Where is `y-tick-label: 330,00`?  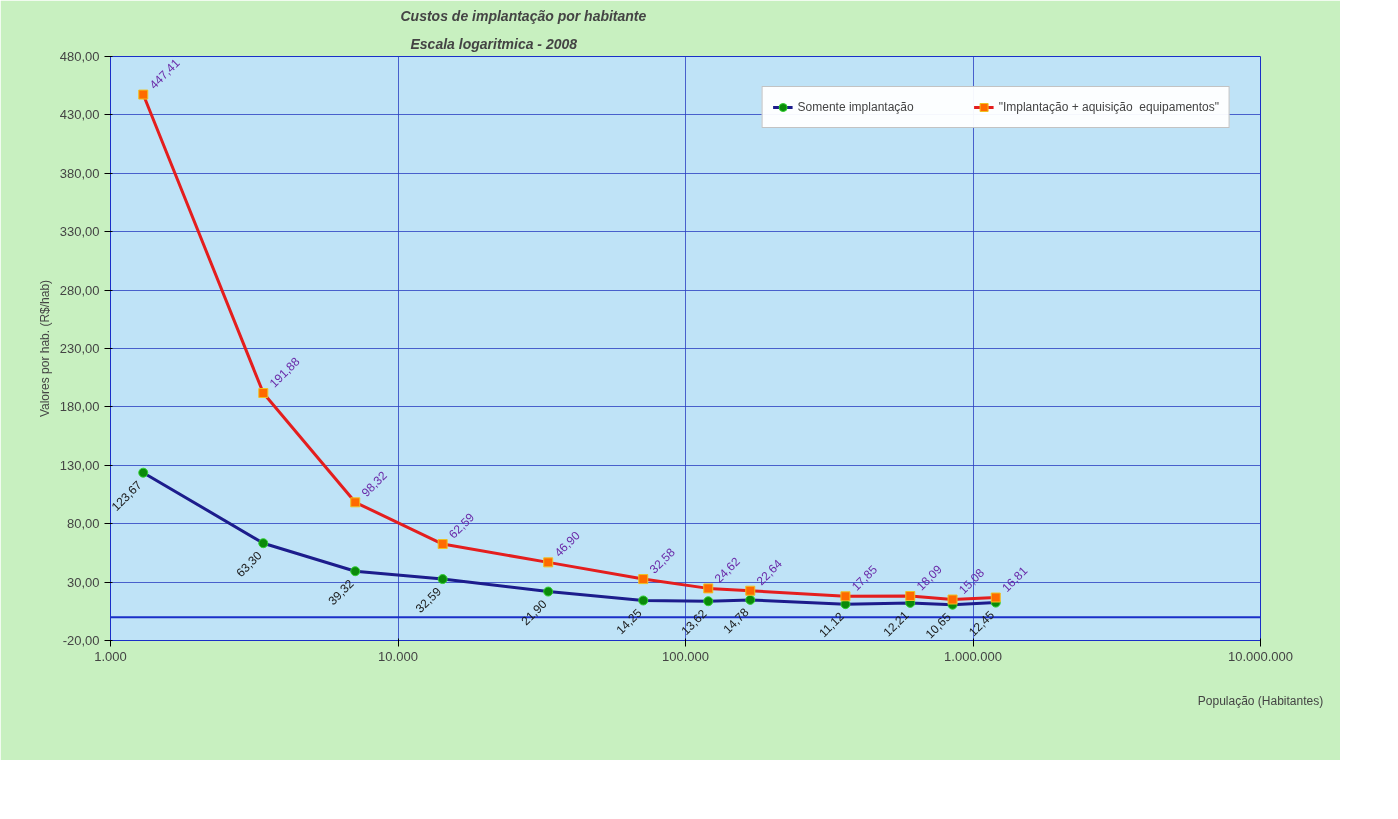 y-tick-label: 330,00 is located at coordinates (79, 232).